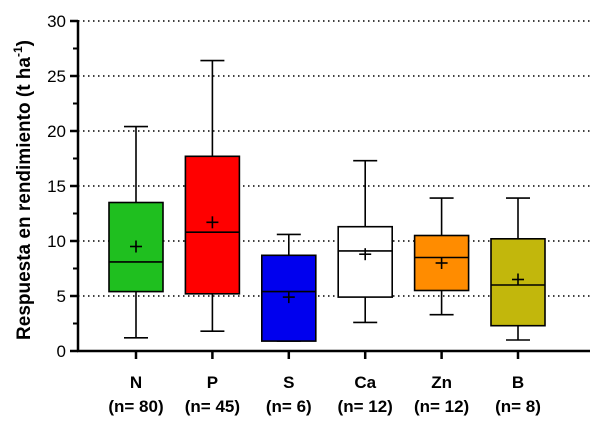  I want to click on y-tick-label: 30, so click(56, 21).